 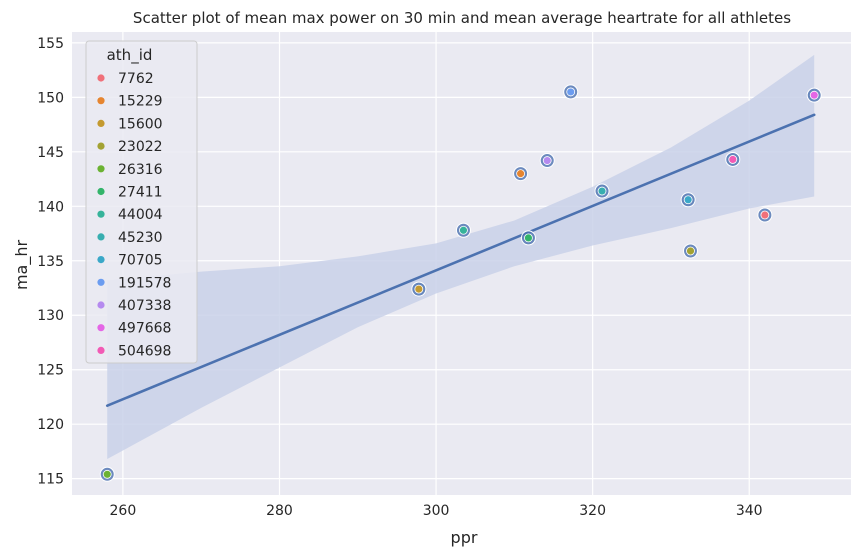 I want to click on y-tick-label: 155, so click(x=50, y=44).